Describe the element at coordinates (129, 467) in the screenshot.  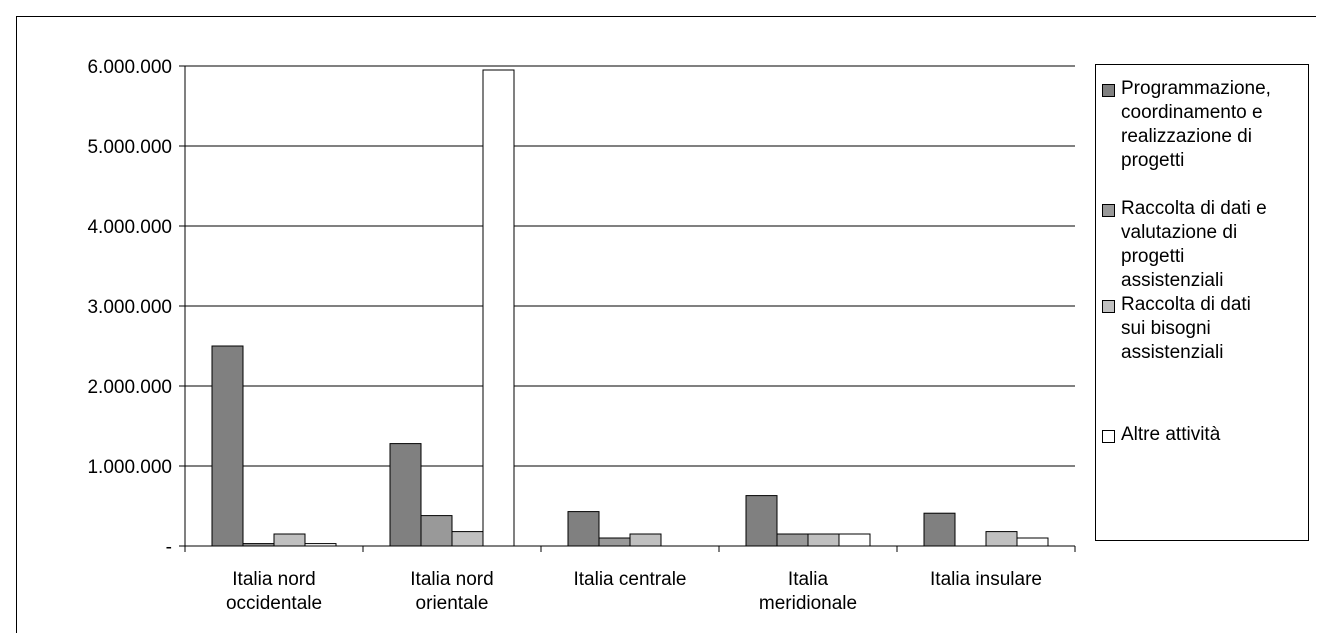
I see `y-tick-label: 1.000.000` at that location.